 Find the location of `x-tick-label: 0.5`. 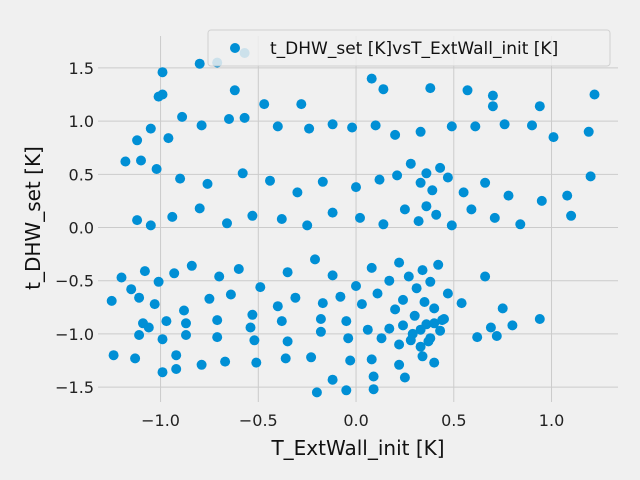

x-tick-label: 0.5 is located at coordinates (453, 420).